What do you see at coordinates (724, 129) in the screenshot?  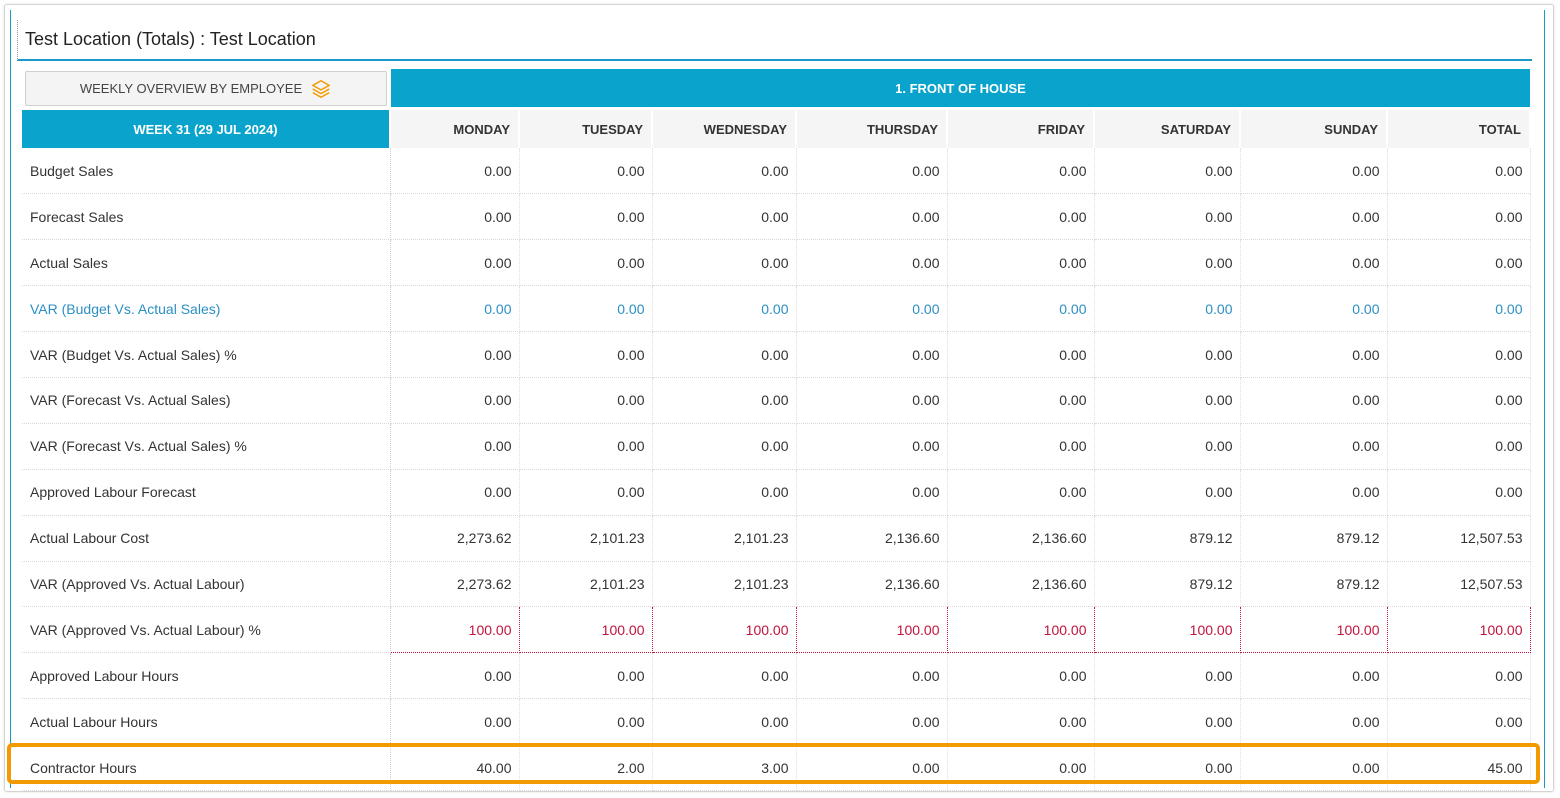 I see `column-header-wednesday: WEDNESDAY` at bounding box center [724, 129].